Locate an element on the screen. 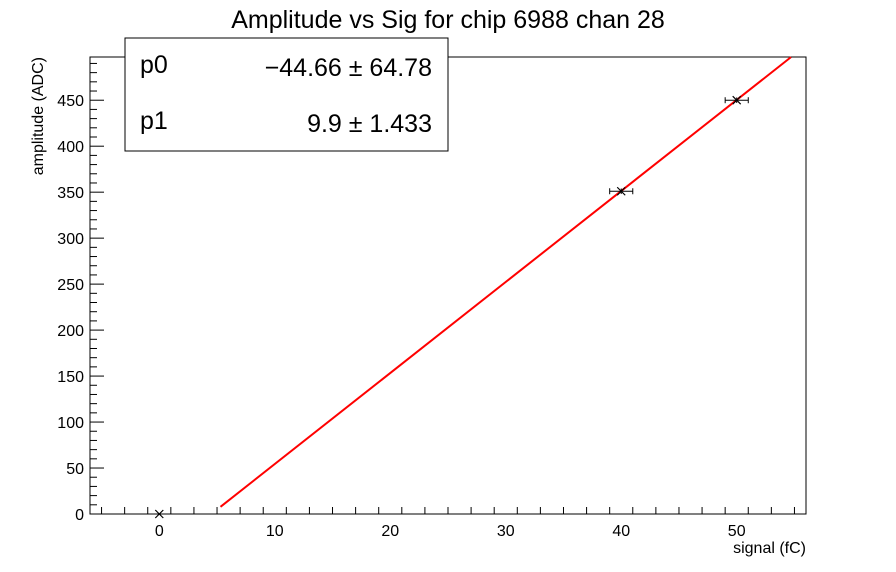 This screenshot has width=896, height=572. stats-p1-name: p1 is located at coordinates (154, 121).